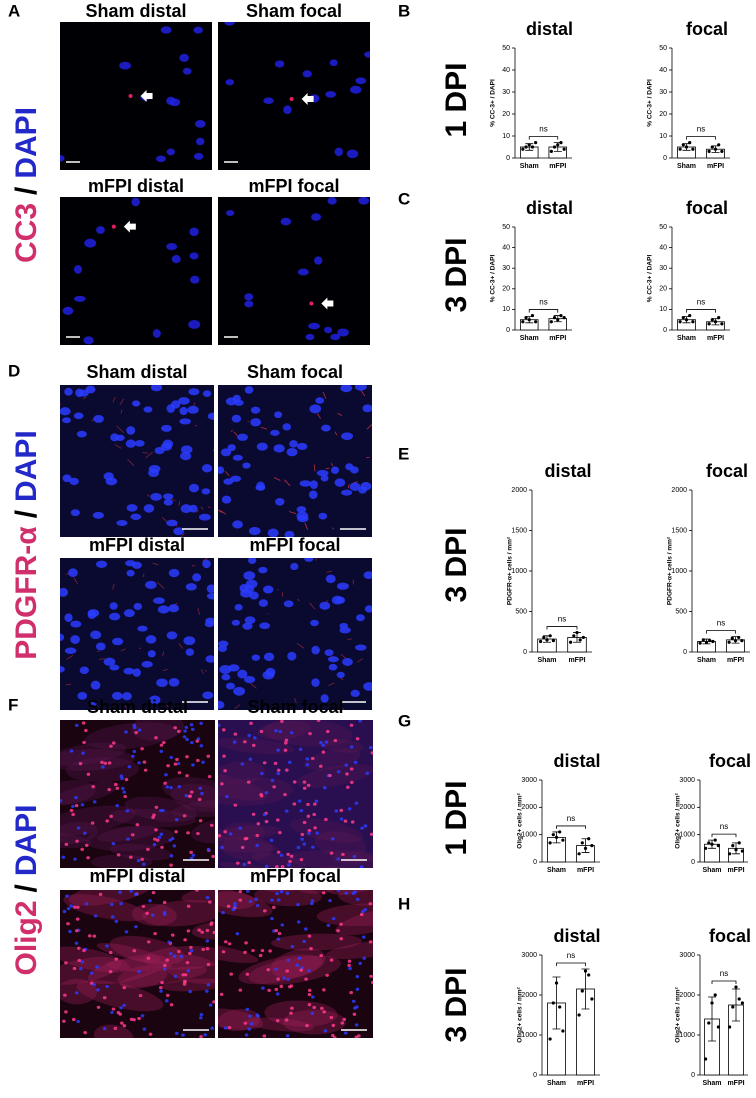  What do you see at coordinates (26, 938) in the screenshot?
I see `stain-marker: Olig2` at bounding box center [26, 938].